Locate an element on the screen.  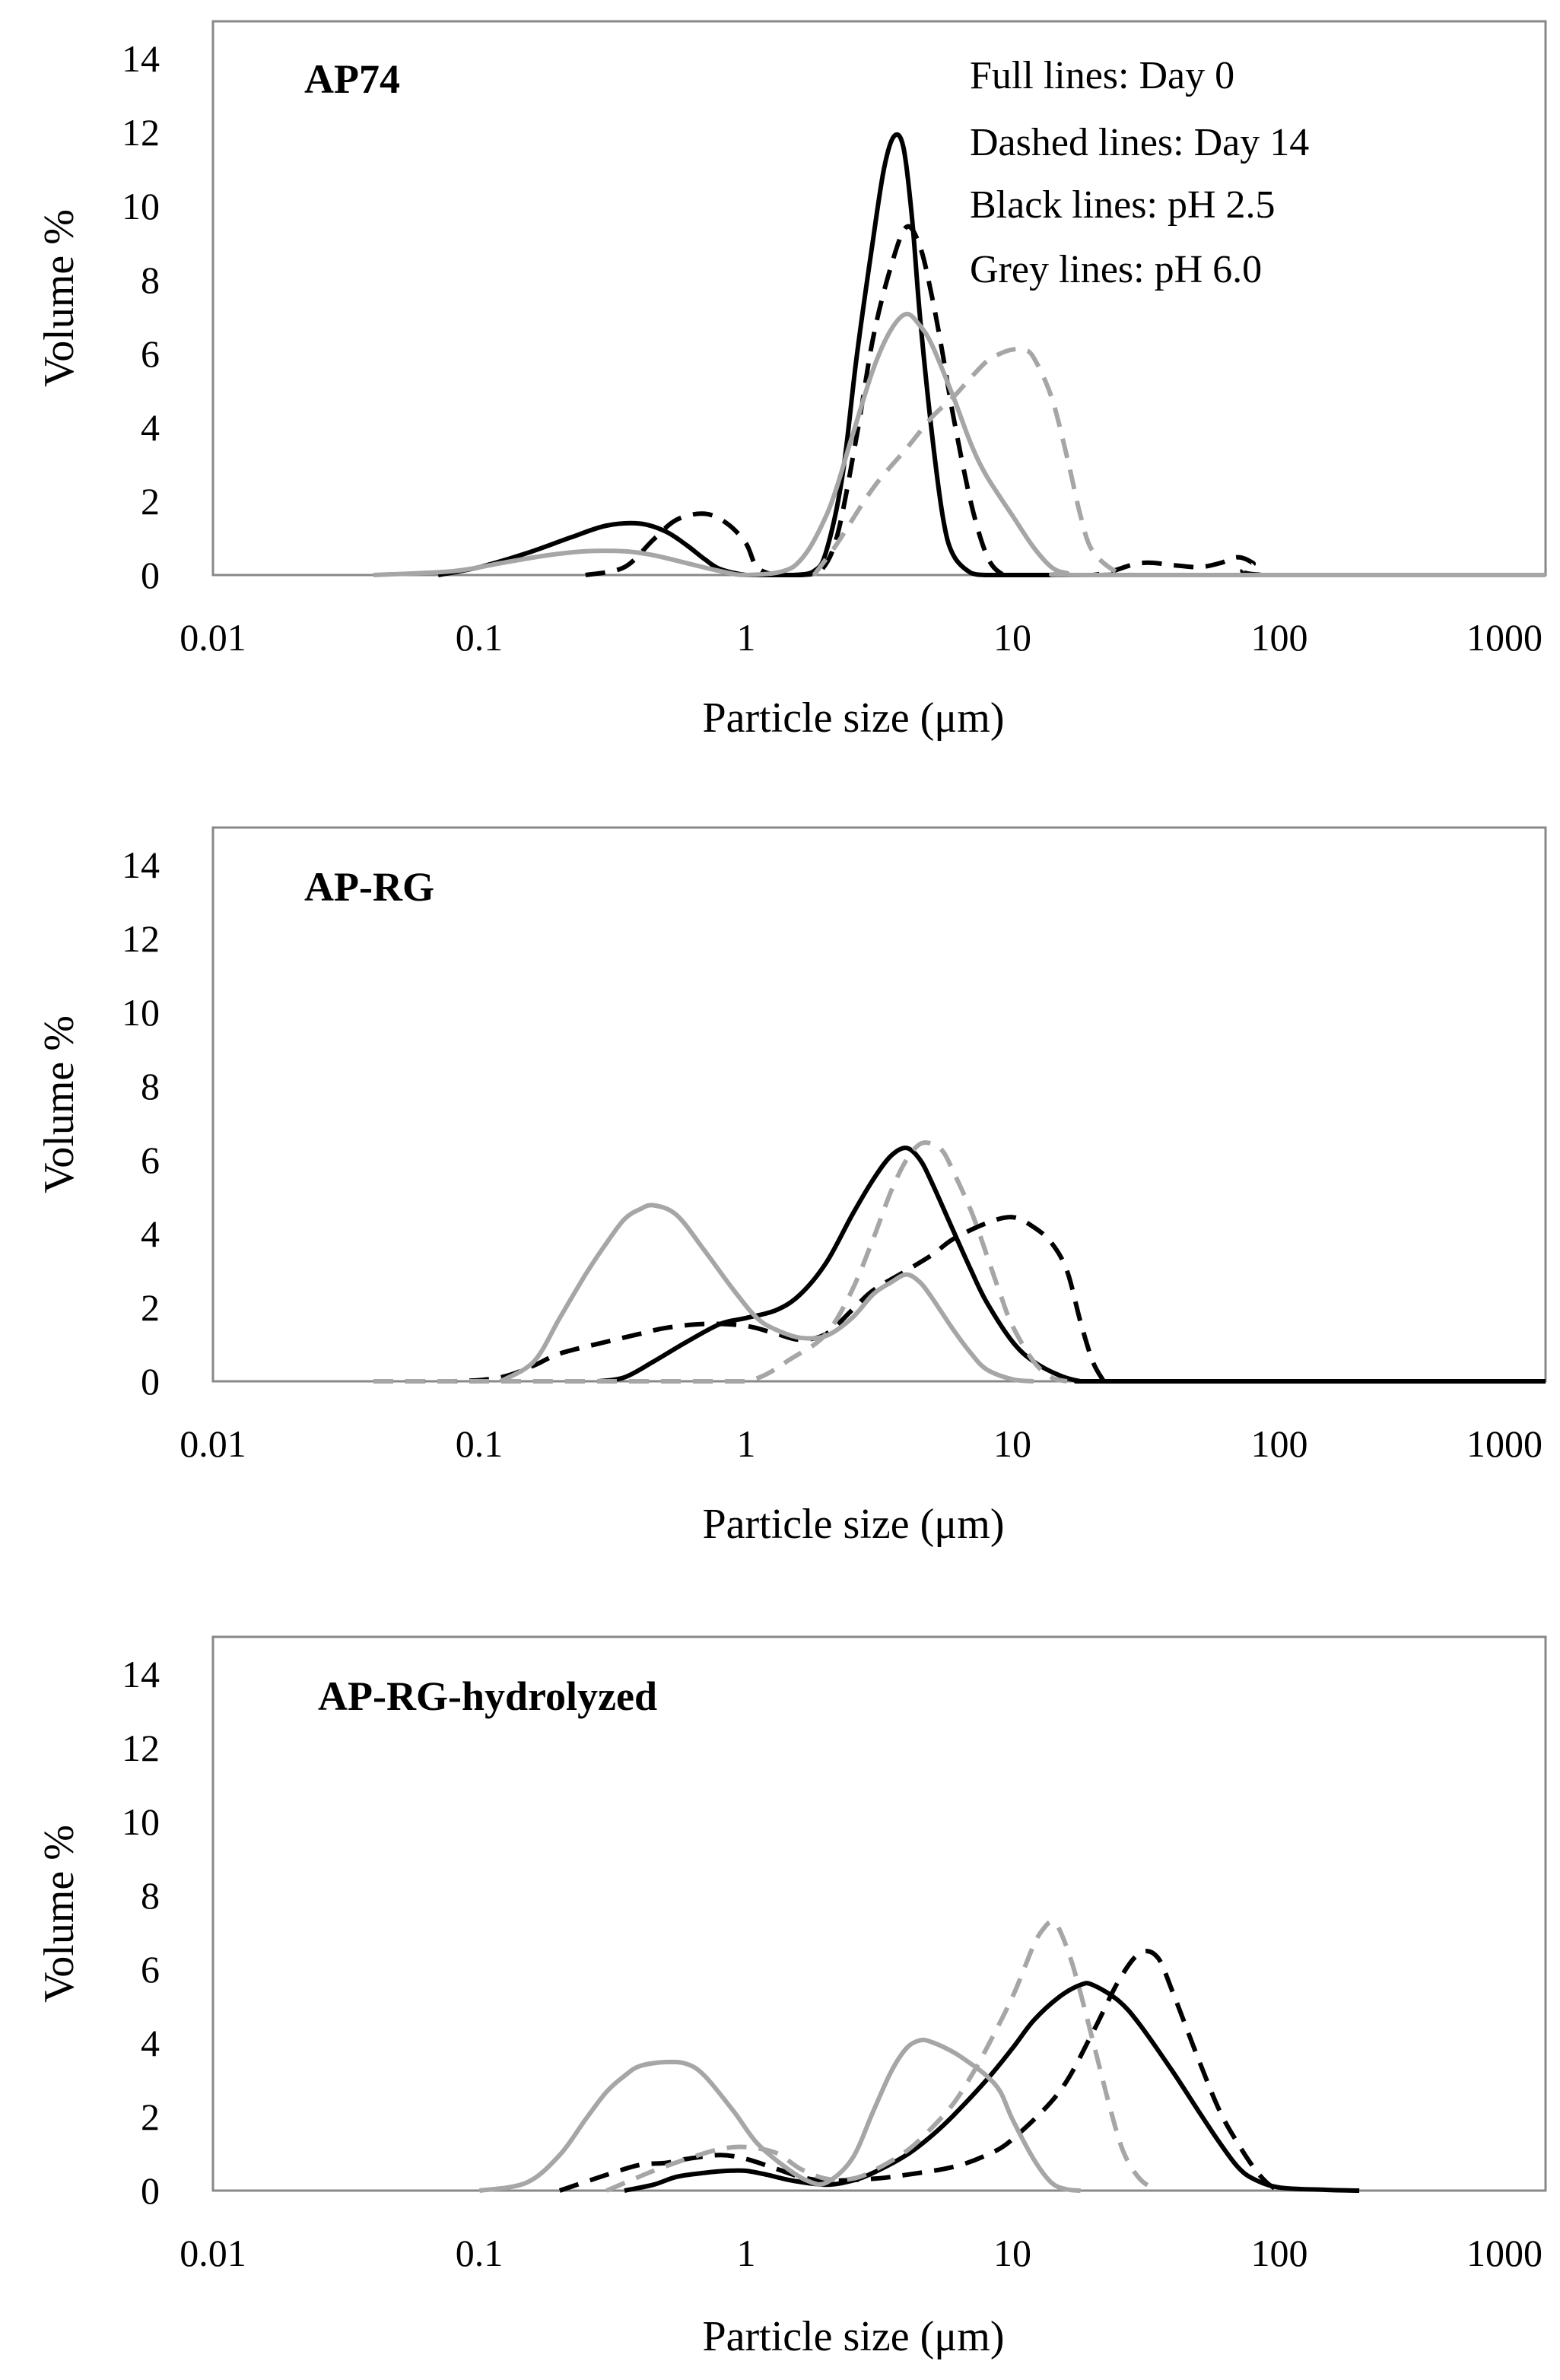
panel-title: AP74 is located at coordinates (352, 79).